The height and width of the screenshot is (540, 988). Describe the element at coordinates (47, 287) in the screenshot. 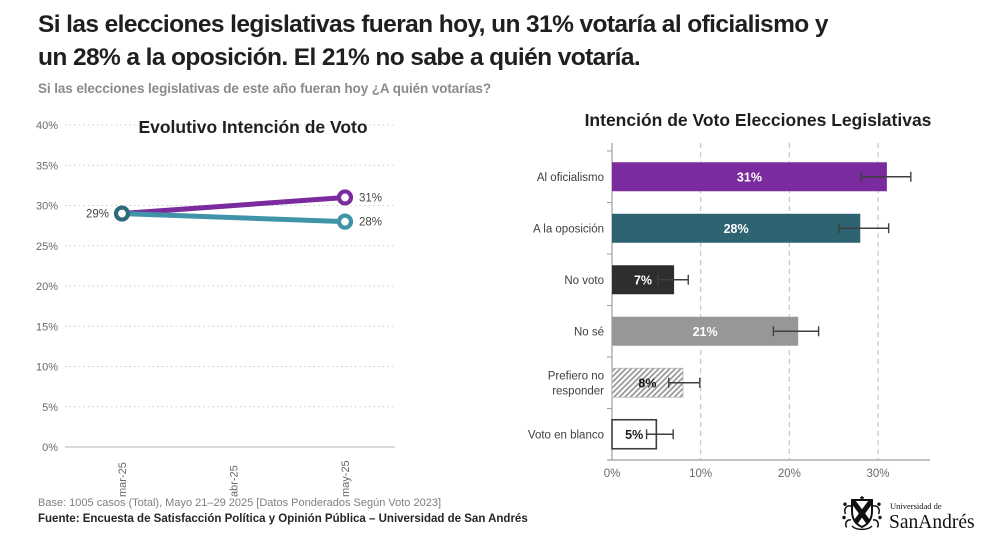

I see `y-tick-label: 20%` at that location.